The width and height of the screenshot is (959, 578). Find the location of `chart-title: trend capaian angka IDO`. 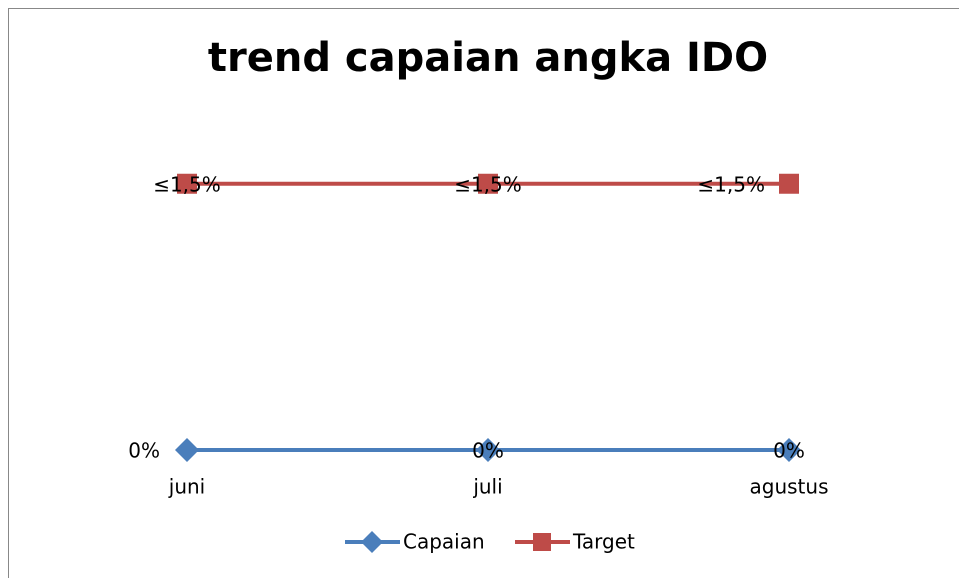

chart-title: trend capaian angka IDO is located at coordinates (488, 58).